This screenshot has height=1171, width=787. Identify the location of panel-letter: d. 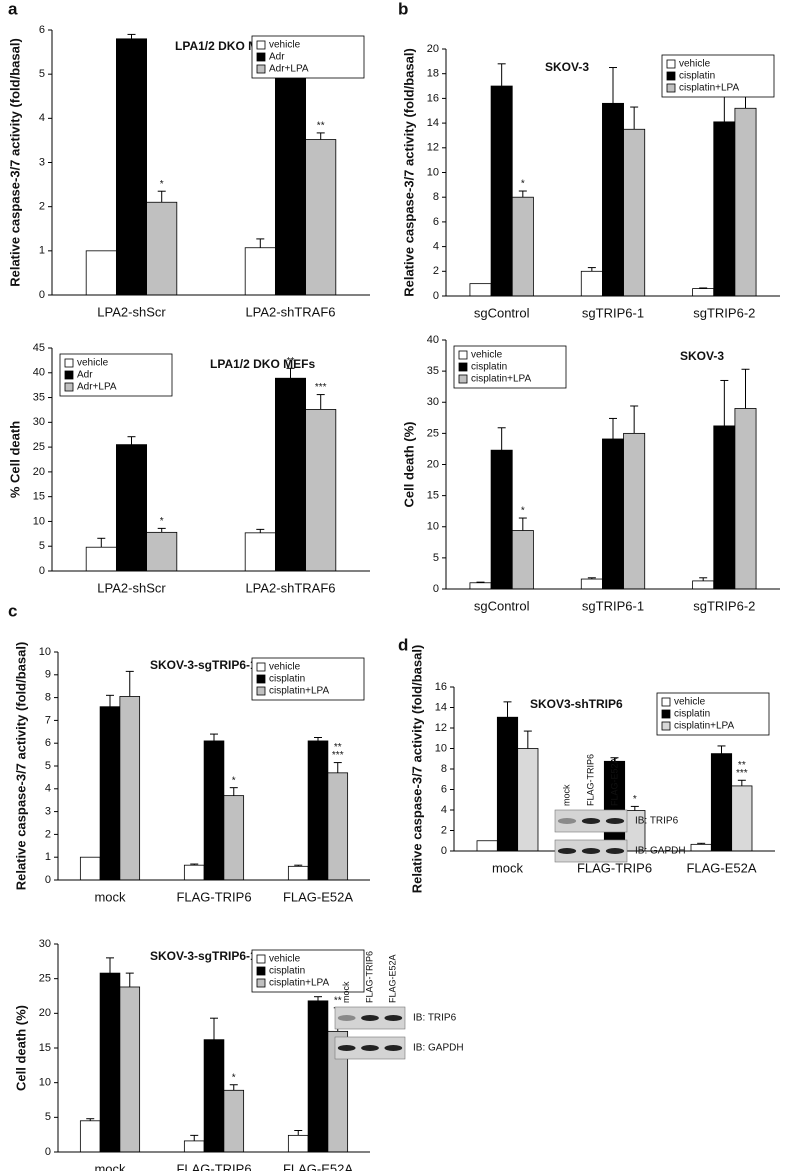
(403, 644).